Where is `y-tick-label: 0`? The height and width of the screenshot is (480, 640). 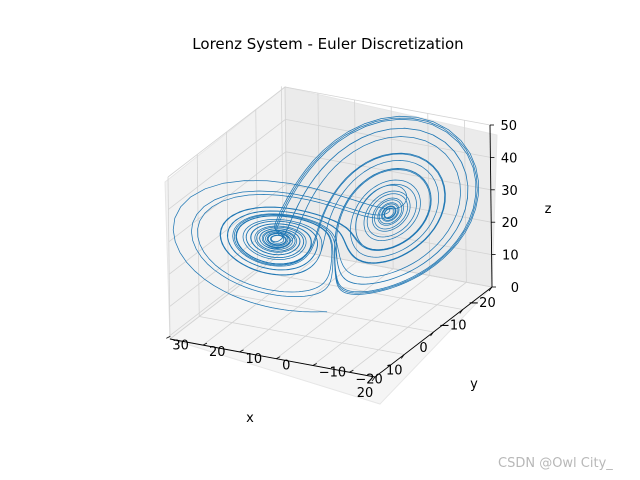 y-tick-label: 0 is located at coordinates (286, 366).